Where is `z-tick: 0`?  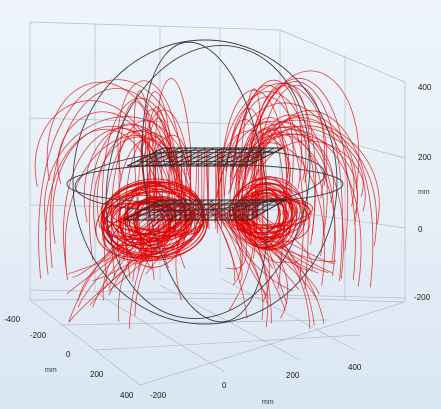 z-tick: 0 is located at coordinates (420, 229).